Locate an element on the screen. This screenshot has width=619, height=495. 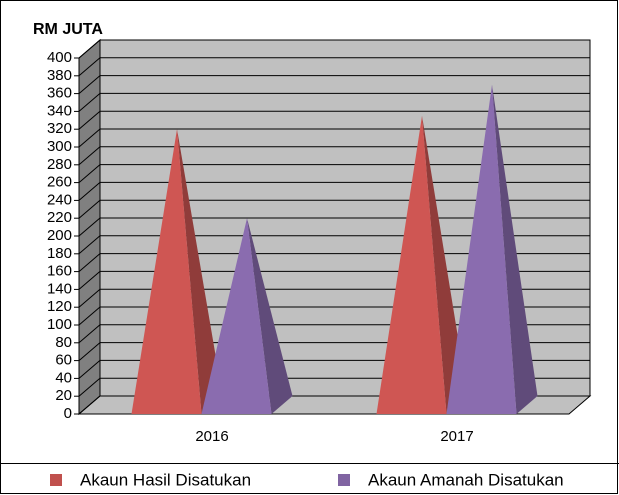
y-tick-label: 0 is located at coordinates (68, 413).